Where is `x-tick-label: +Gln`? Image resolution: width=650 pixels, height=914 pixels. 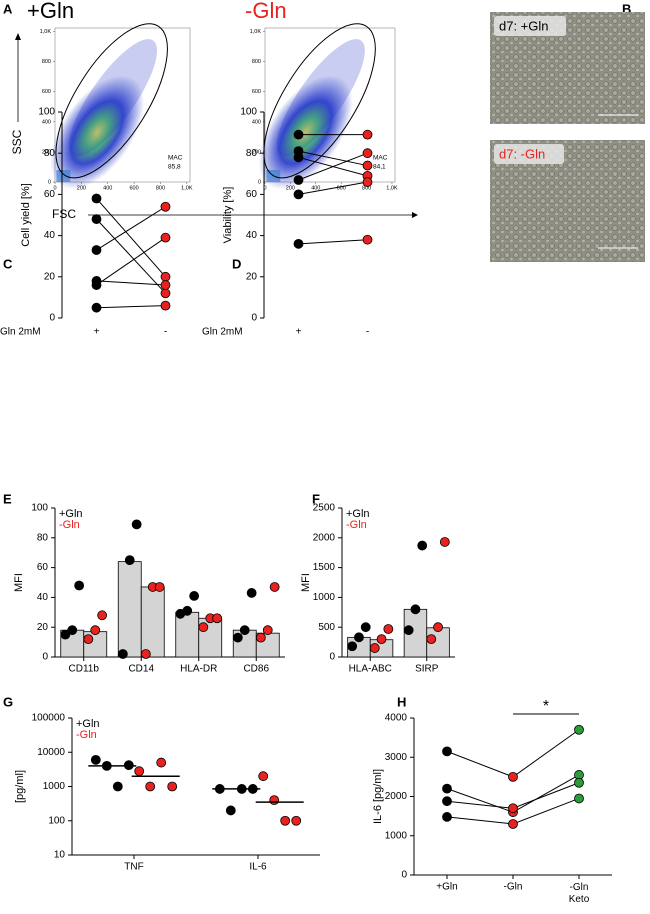 x-tick-label: +Gln is located at coordinates (446, 887).